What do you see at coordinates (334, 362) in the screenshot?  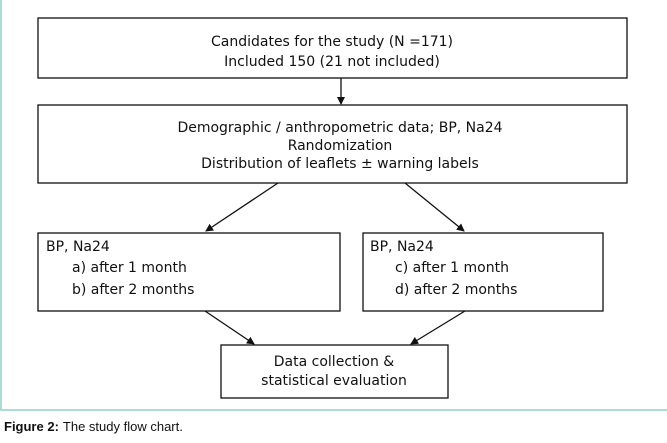 I see `node-text: Data collection &` at bounding box center [334, 362].